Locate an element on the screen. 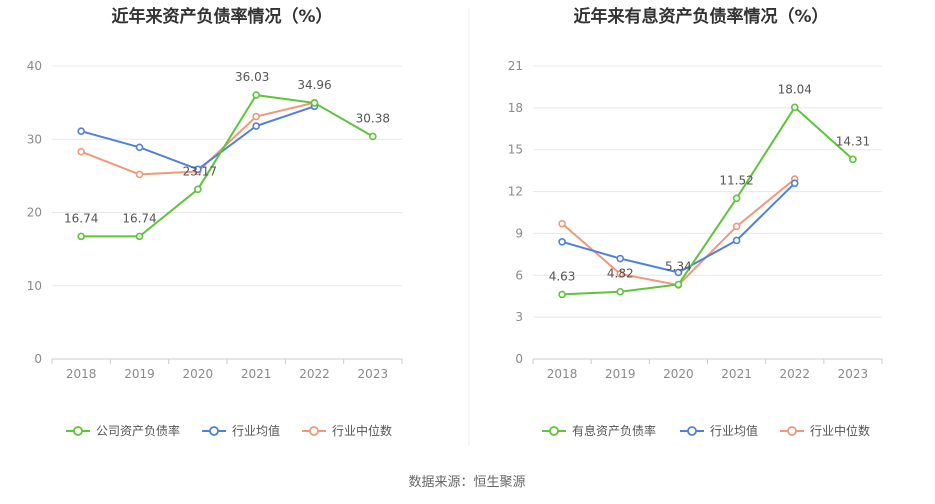 The width and height of the screenshot is (935, 504). y-tick-label: 10 is located at coordinates (34, 286).